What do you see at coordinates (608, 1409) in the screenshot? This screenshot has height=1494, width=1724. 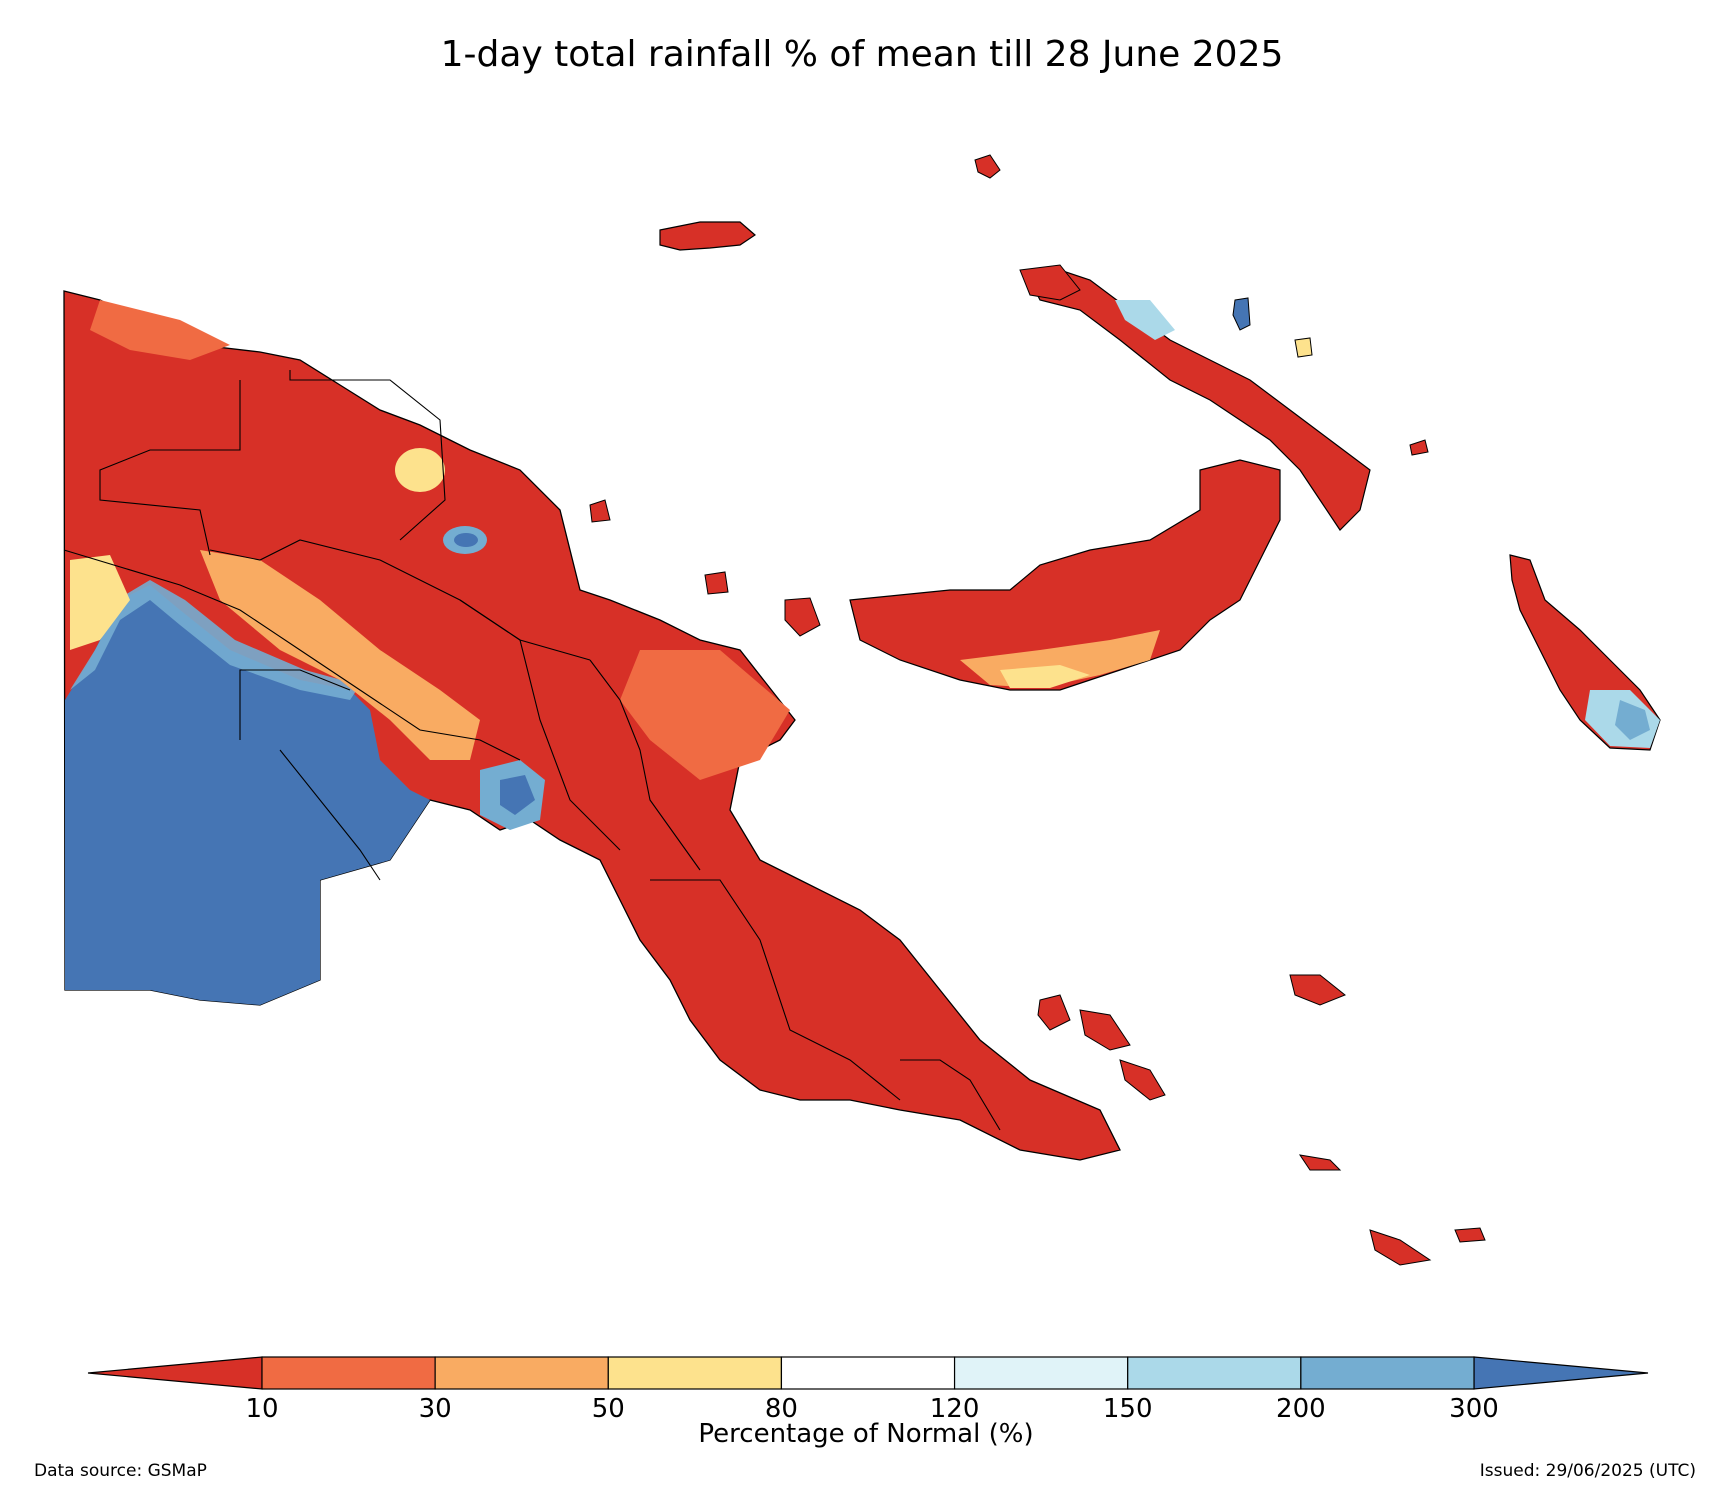 I see `colorbar-tick-label: 50` at bounding box center [608, 1409].